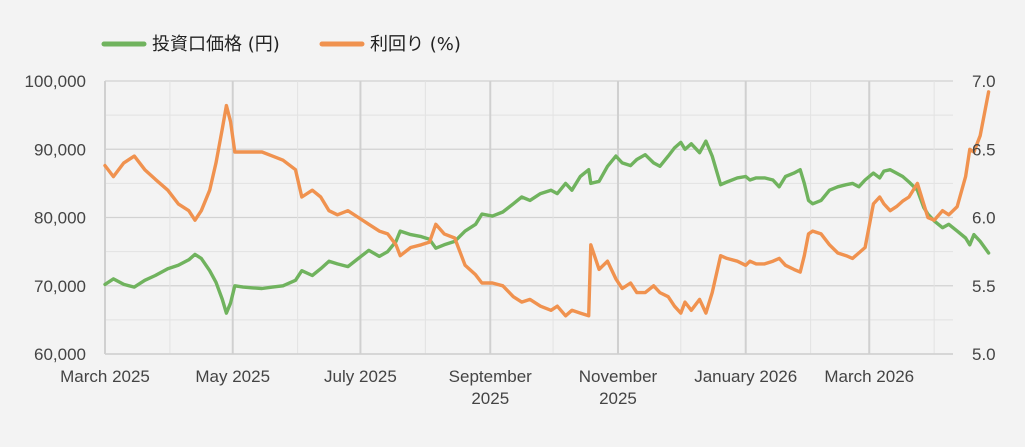 Image resolution: width=1025 pixels, height=447 pixels. Describe the element at coordinates (415, 44) in the screenshot. I see `legend-label: 利回り (%)` at that location.